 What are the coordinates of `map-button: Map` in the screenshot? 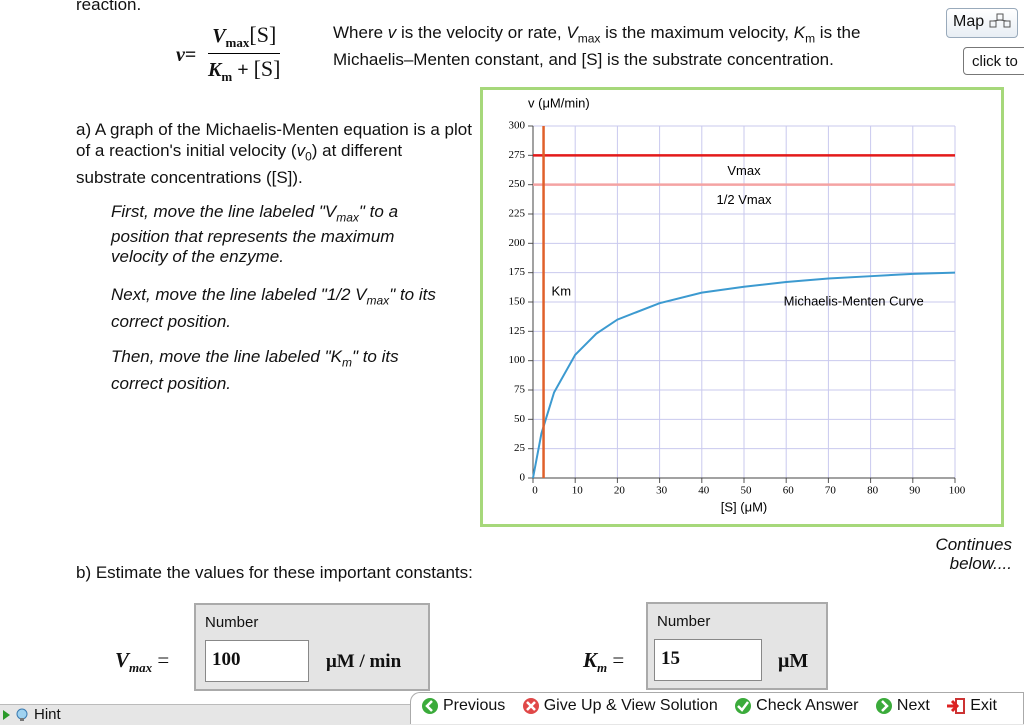 It's located at (982, 23).